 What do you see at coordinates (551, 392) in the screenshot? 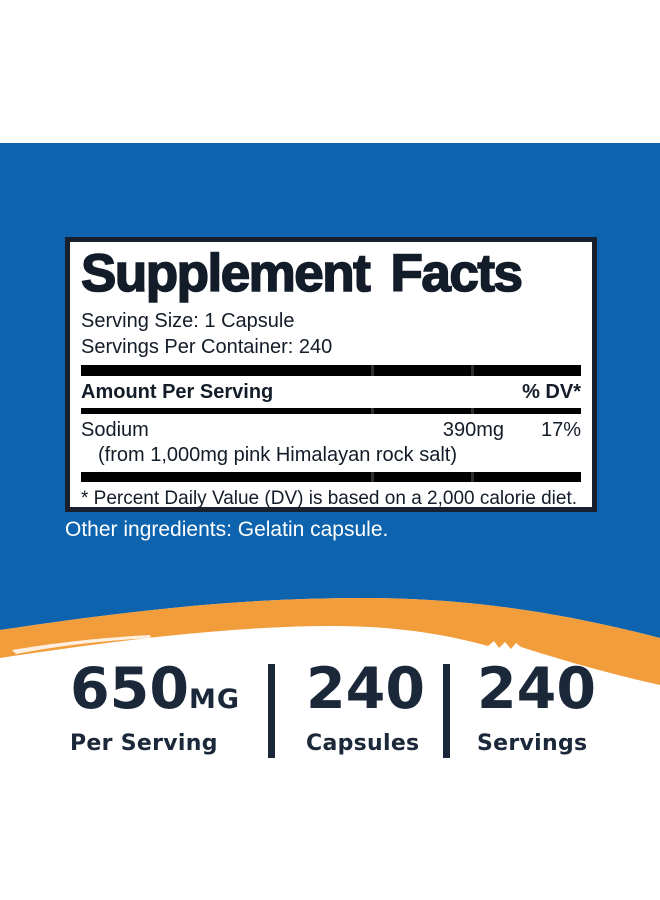
I see `percent-dv-header: % DV*` at bounding box center [551, 392].